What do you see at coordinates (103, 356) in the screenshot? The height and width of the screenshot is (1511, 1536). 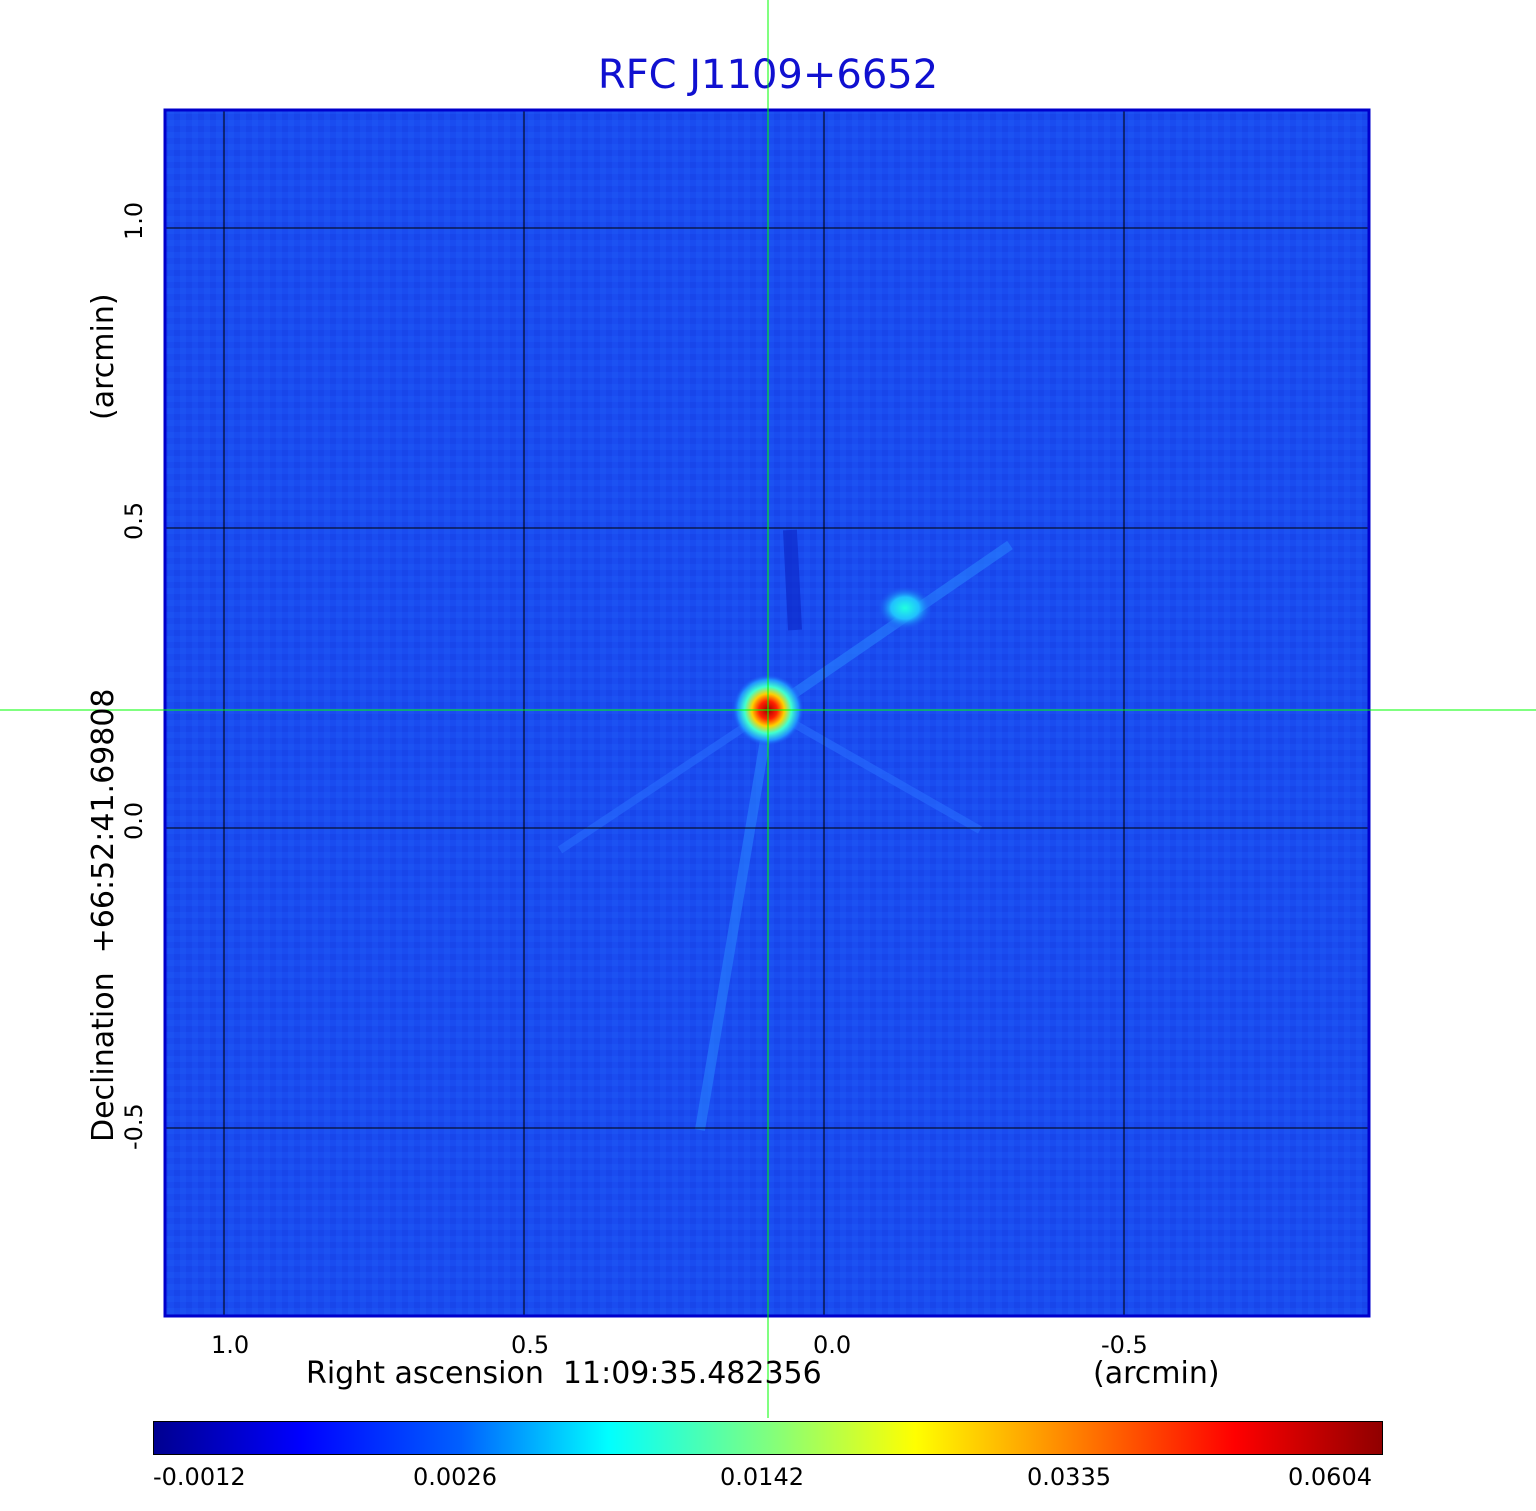 I see `y-axis-unit: (arcmin)` at bounding box center [103, 356].